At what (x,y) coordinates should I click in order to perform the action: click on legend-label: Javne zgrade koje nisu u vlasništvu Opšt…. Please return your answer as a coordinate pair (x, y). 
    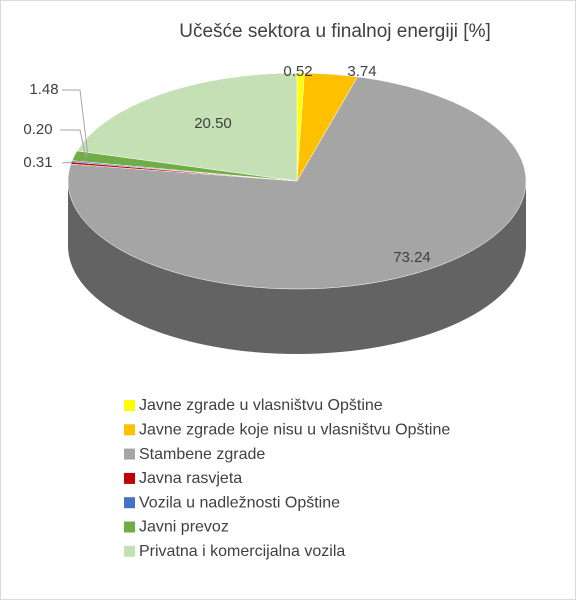
    Looking at the image, I should click on (294, 430).